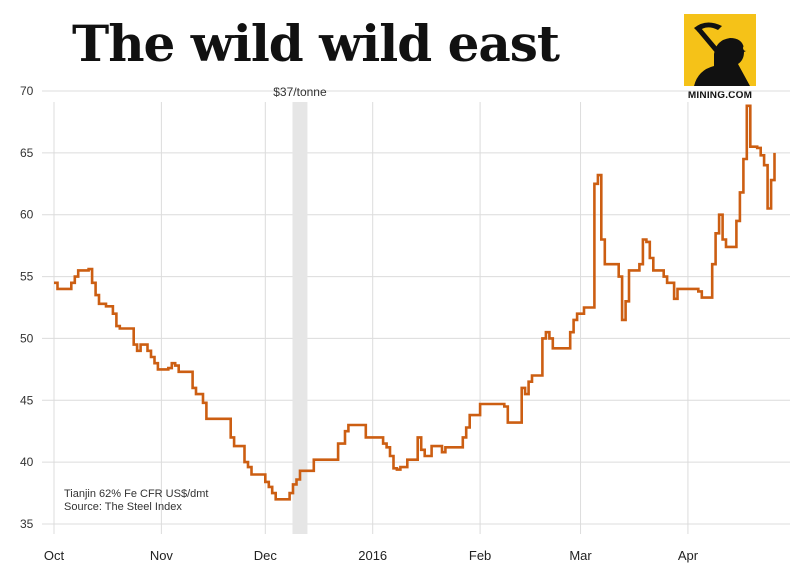 Image resolution: width=800 pixels, height=572 pixels. I want to click on highlight-band-rect, so click(300, 318).